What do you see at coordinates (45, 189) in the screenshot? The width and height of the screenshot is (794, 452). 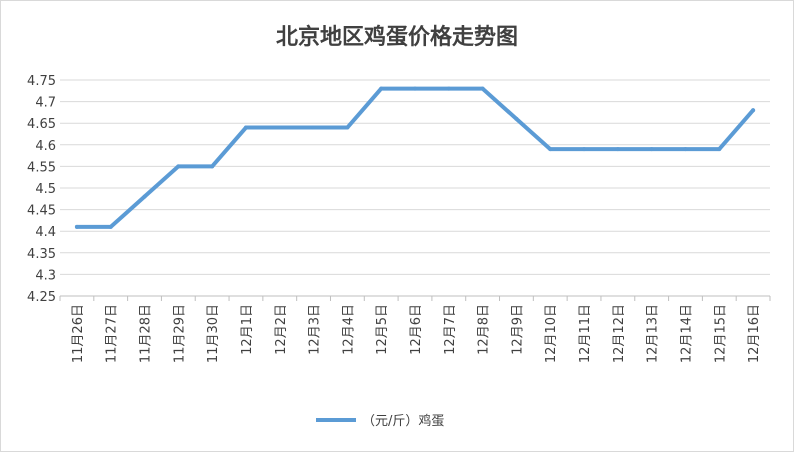 I see `y-tick-label: 4.5` at bounding box center [45, 189].